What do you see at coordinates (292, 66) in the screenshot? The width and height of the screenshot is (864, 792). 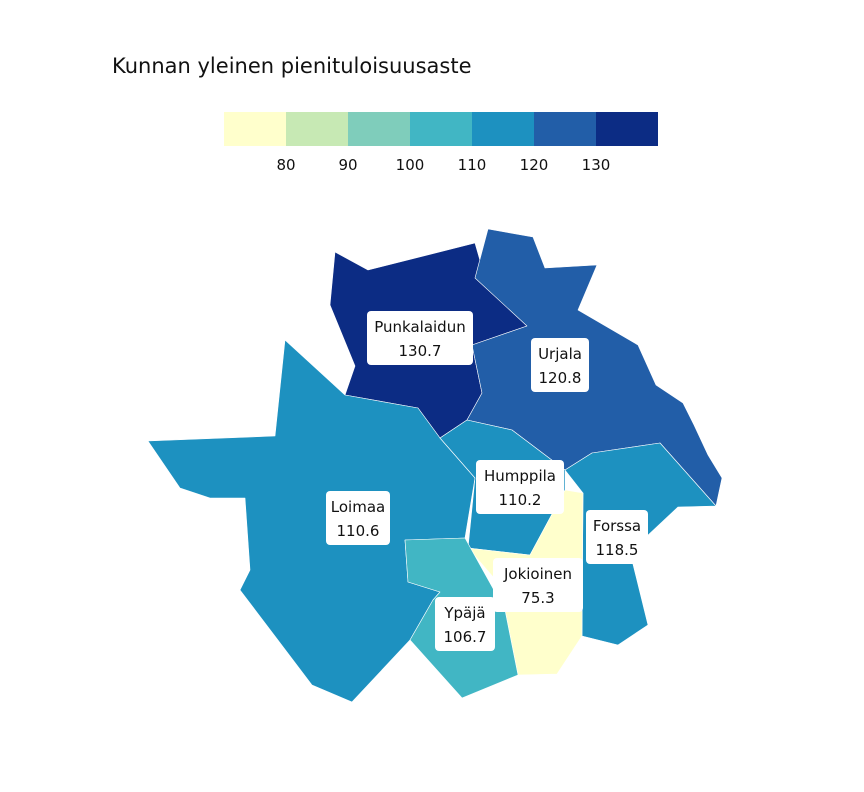 I see `map-title: Kunnan yleinen pienituloisuusaste` at bounding box center [292, 66].